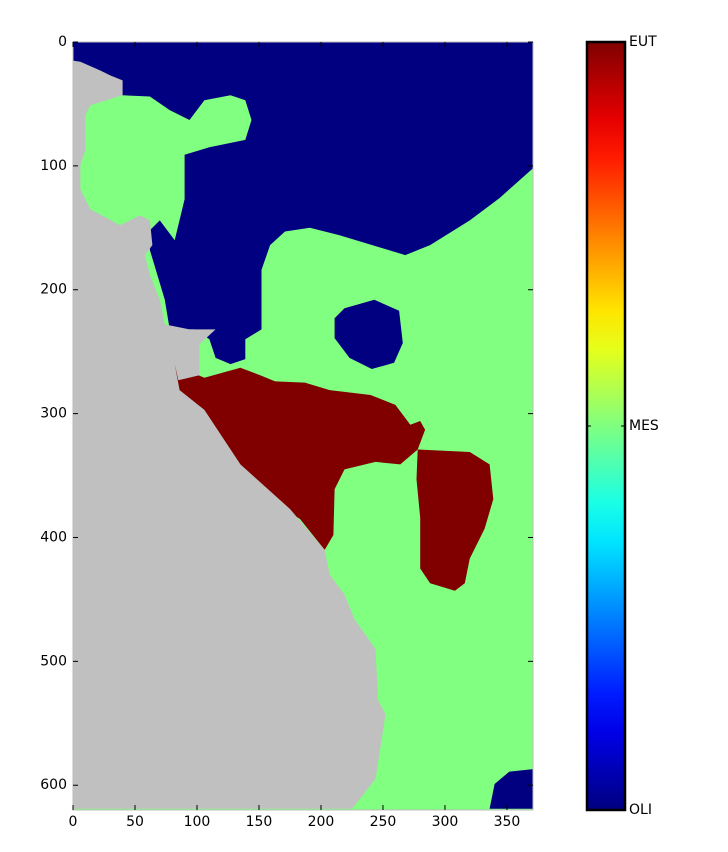 This screenshot has height=852, width=728. I want to click on y-tick-label: 400, so click(53, 537).